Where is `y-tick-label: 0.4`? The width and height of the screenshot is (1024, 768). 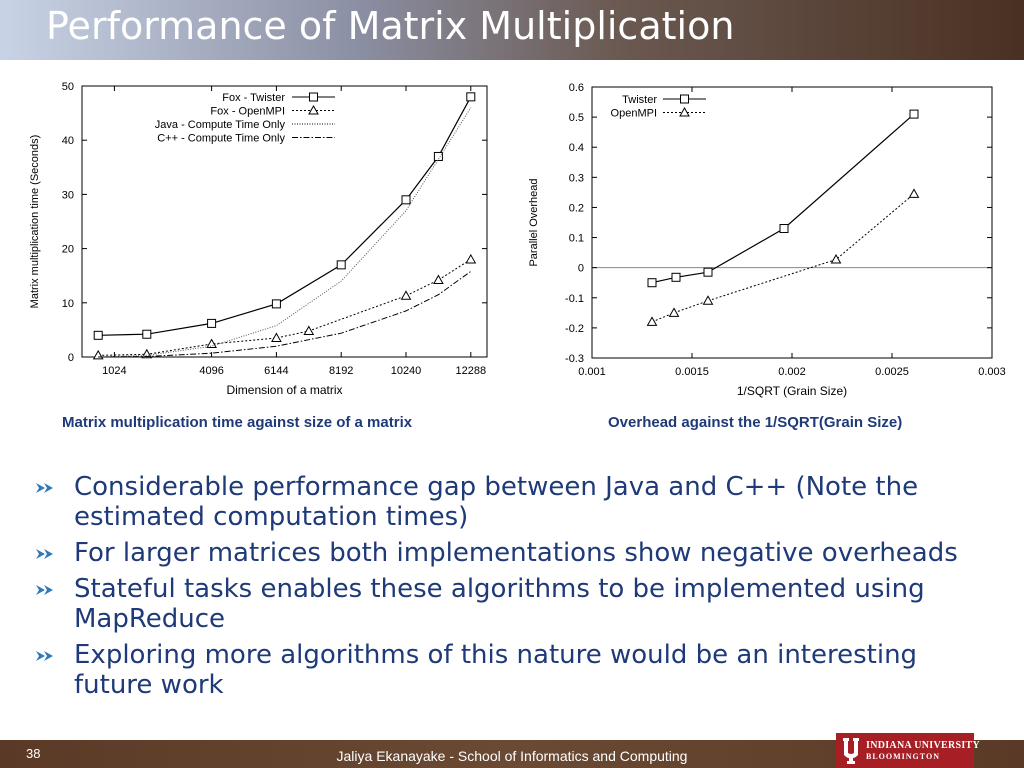 y-tick-label: 0.4 is located at coordinates (576, 148).